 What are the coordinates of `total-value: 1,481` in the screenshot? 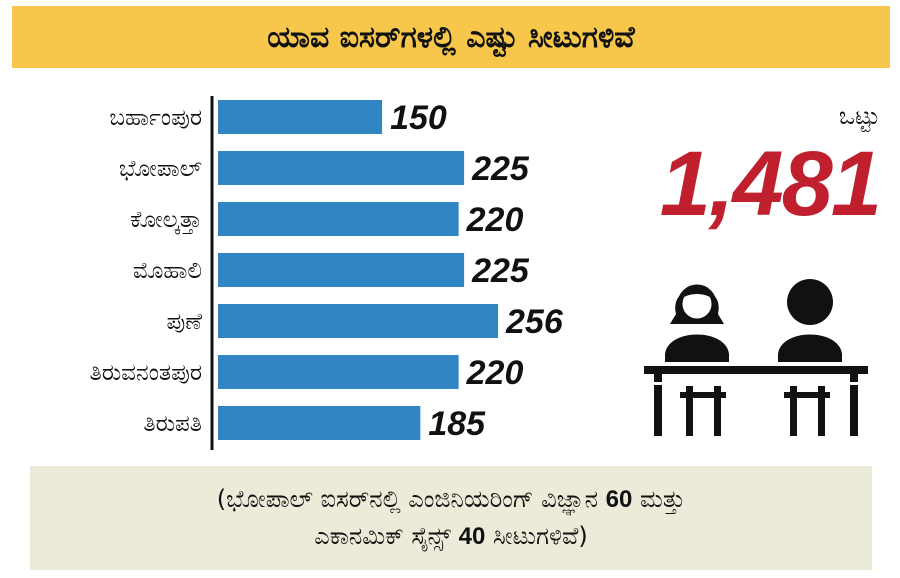 It's located at (770, 184).